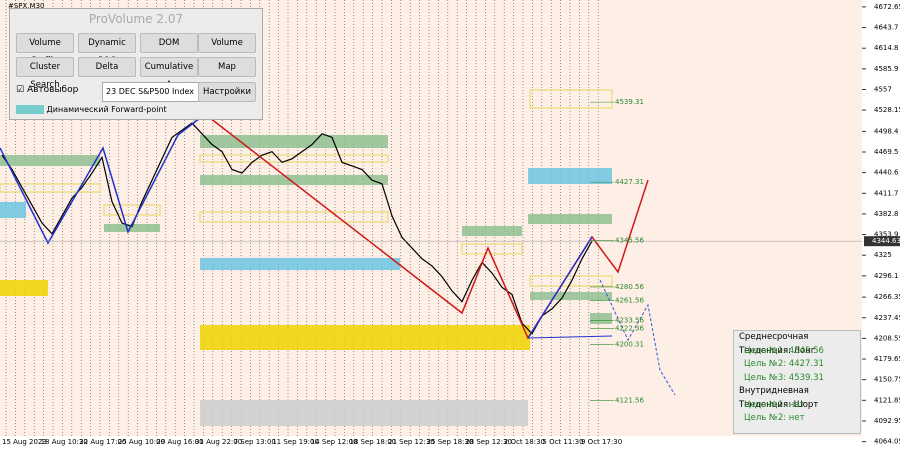 This screenshot has width=900, height=449. I want to click on info-row: Цель №3: 4539.31, so click(797, 379).